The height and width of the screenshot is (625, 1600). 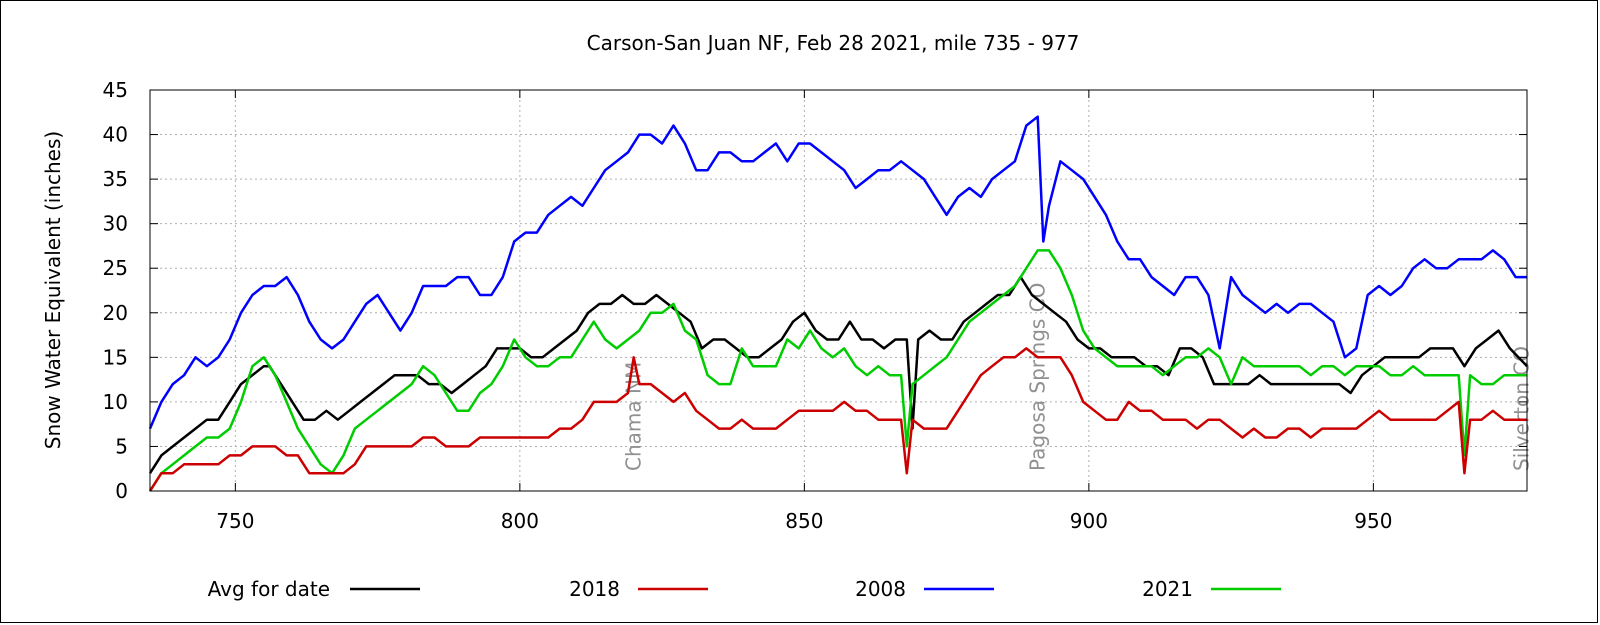 I want to click on y-axis-label: Snow Water Equivalent (inches), so click(x=53, y=290).